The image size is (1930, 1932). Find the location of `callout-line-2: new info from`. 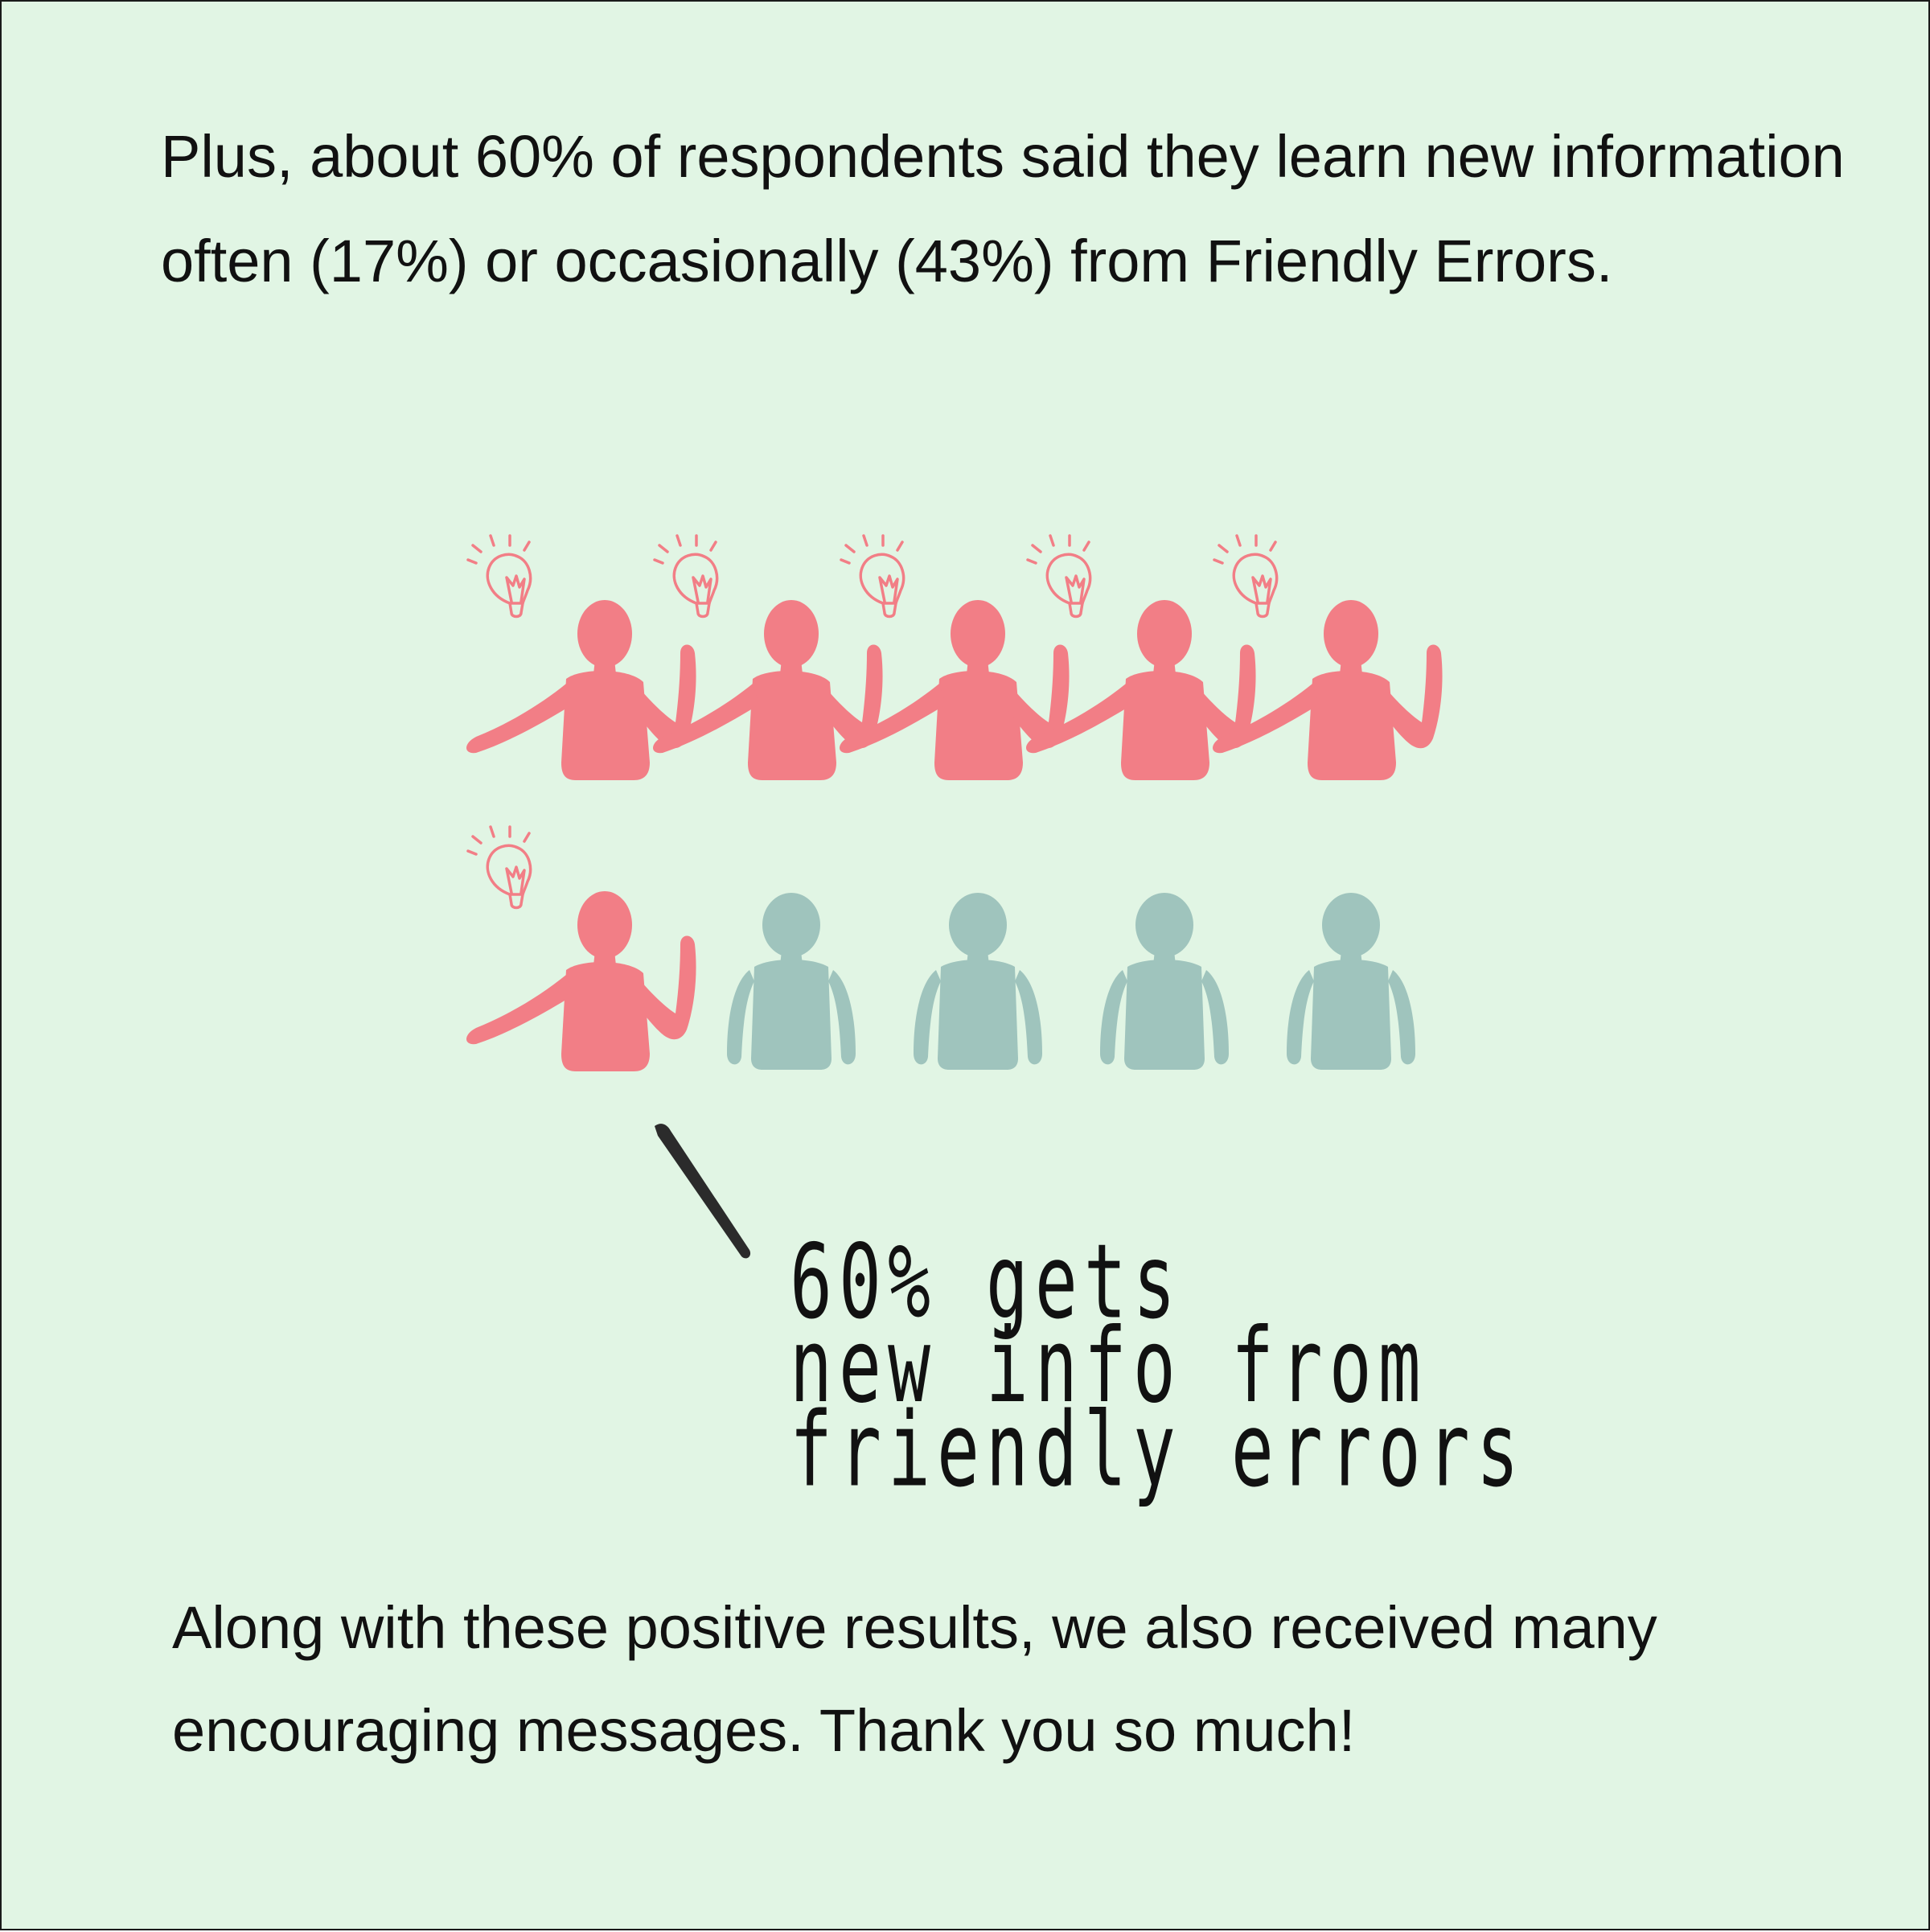

callout-line-2: new info from is located at coordinates (1108, 1365).